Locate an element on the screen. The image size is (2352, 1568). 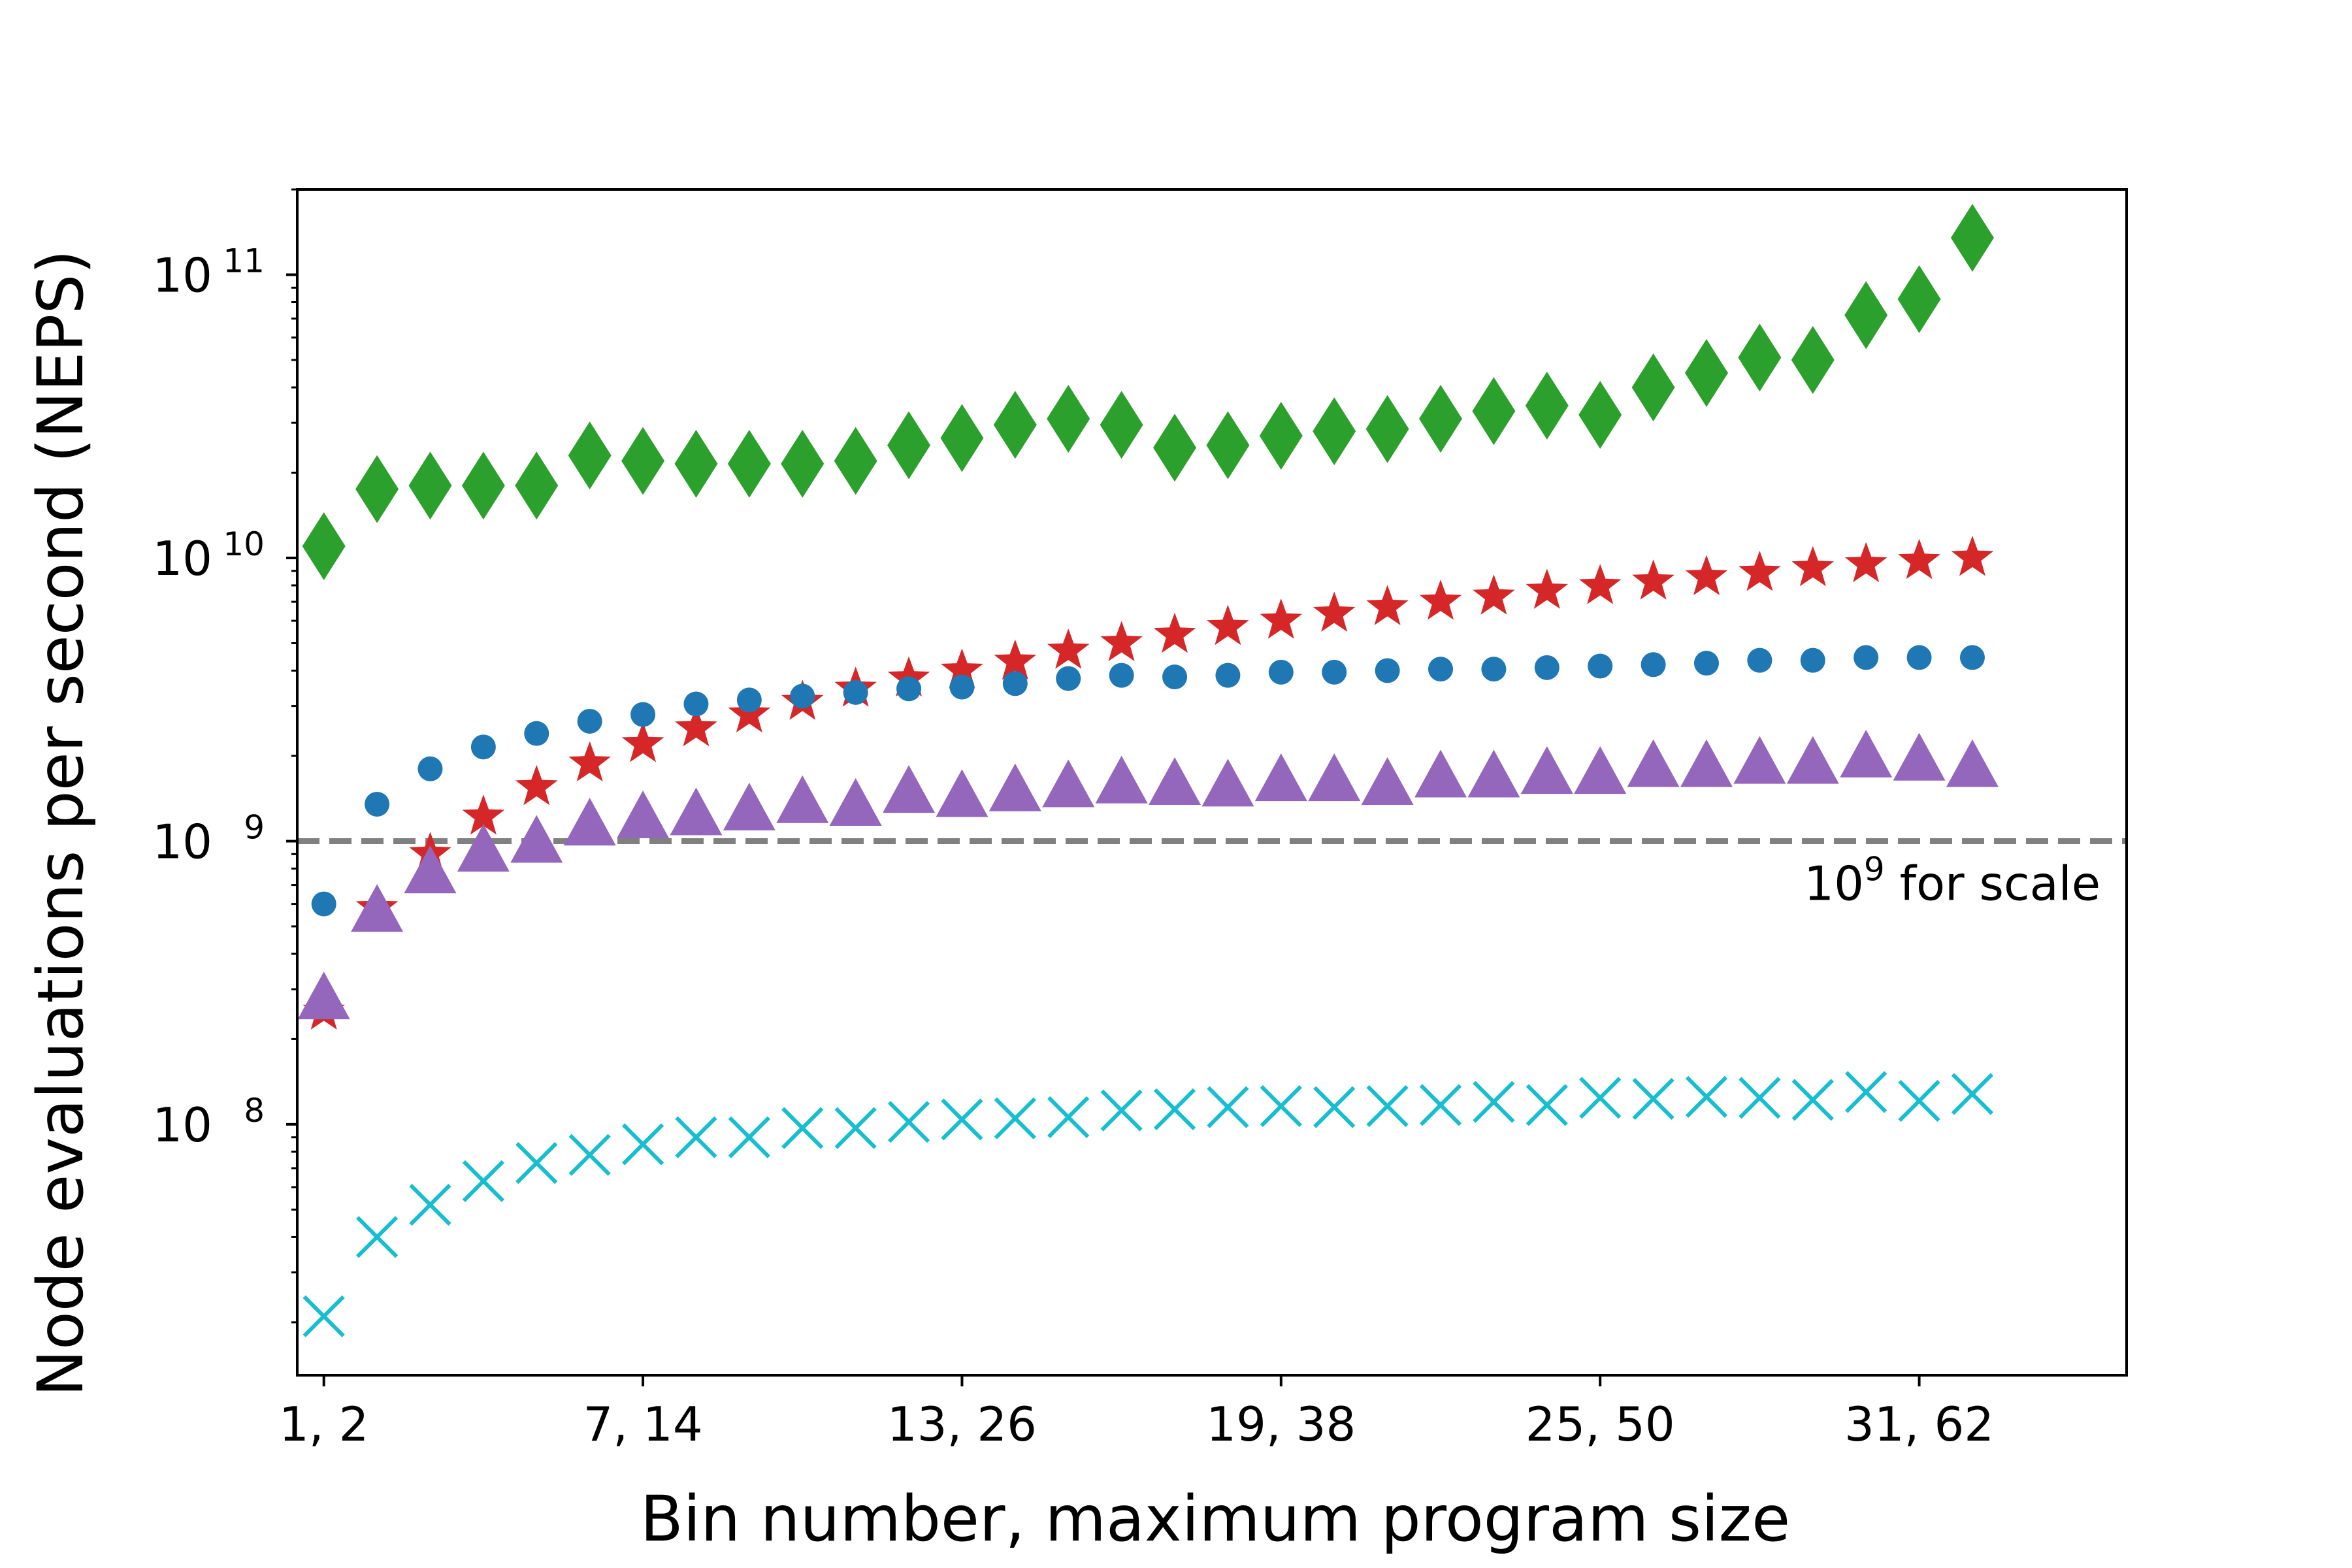
x-tick-label: 13, 26 is located at coordinates (962, 1424).